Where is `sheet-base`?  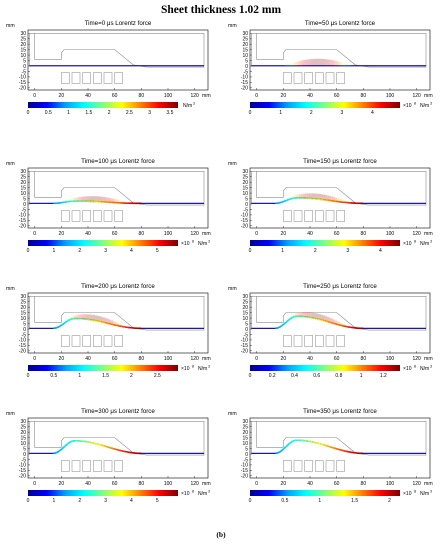 sheet-base is located at coordinates (116, 447).